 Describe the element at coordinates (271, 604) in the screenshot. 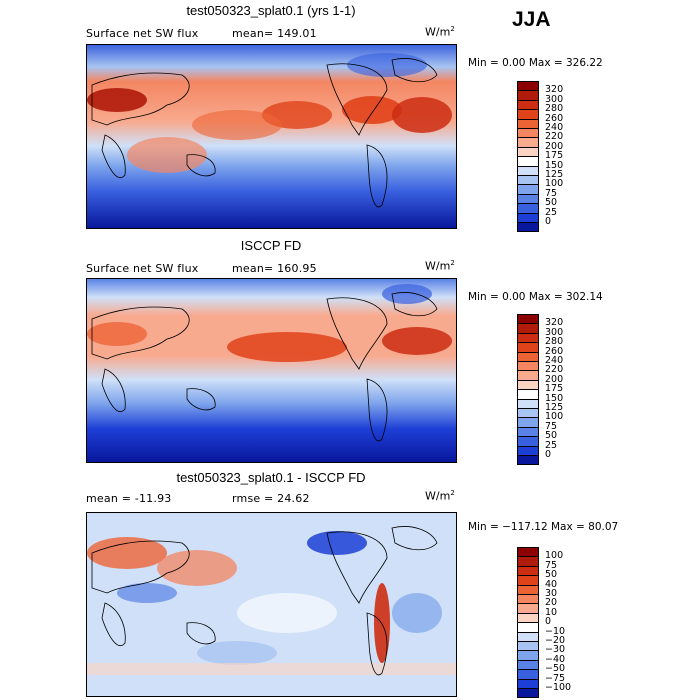

I see `panel-3-map` at that location.